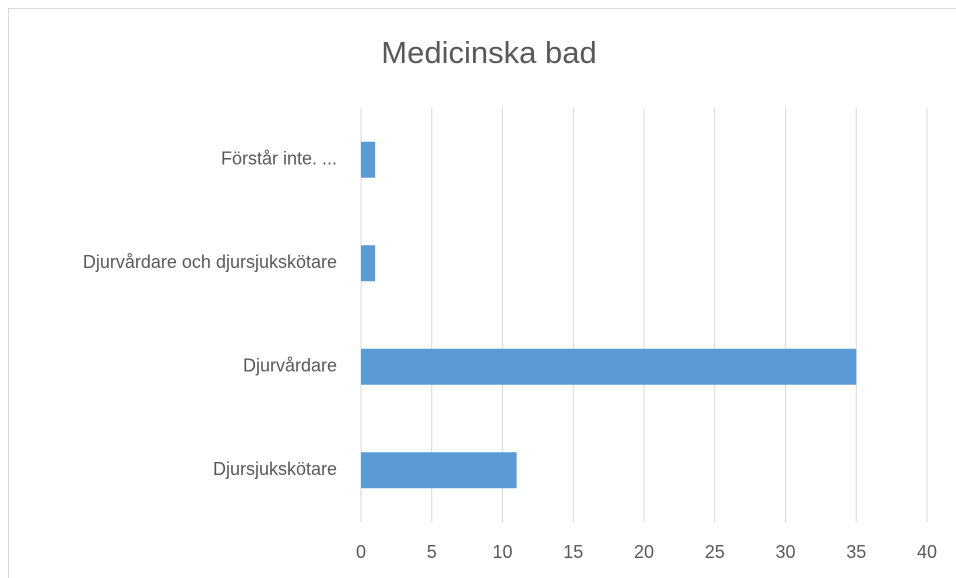 The width and height of the screenshot is (956, 578). I want to click on x-tick-label: 10, so click(502, 552).